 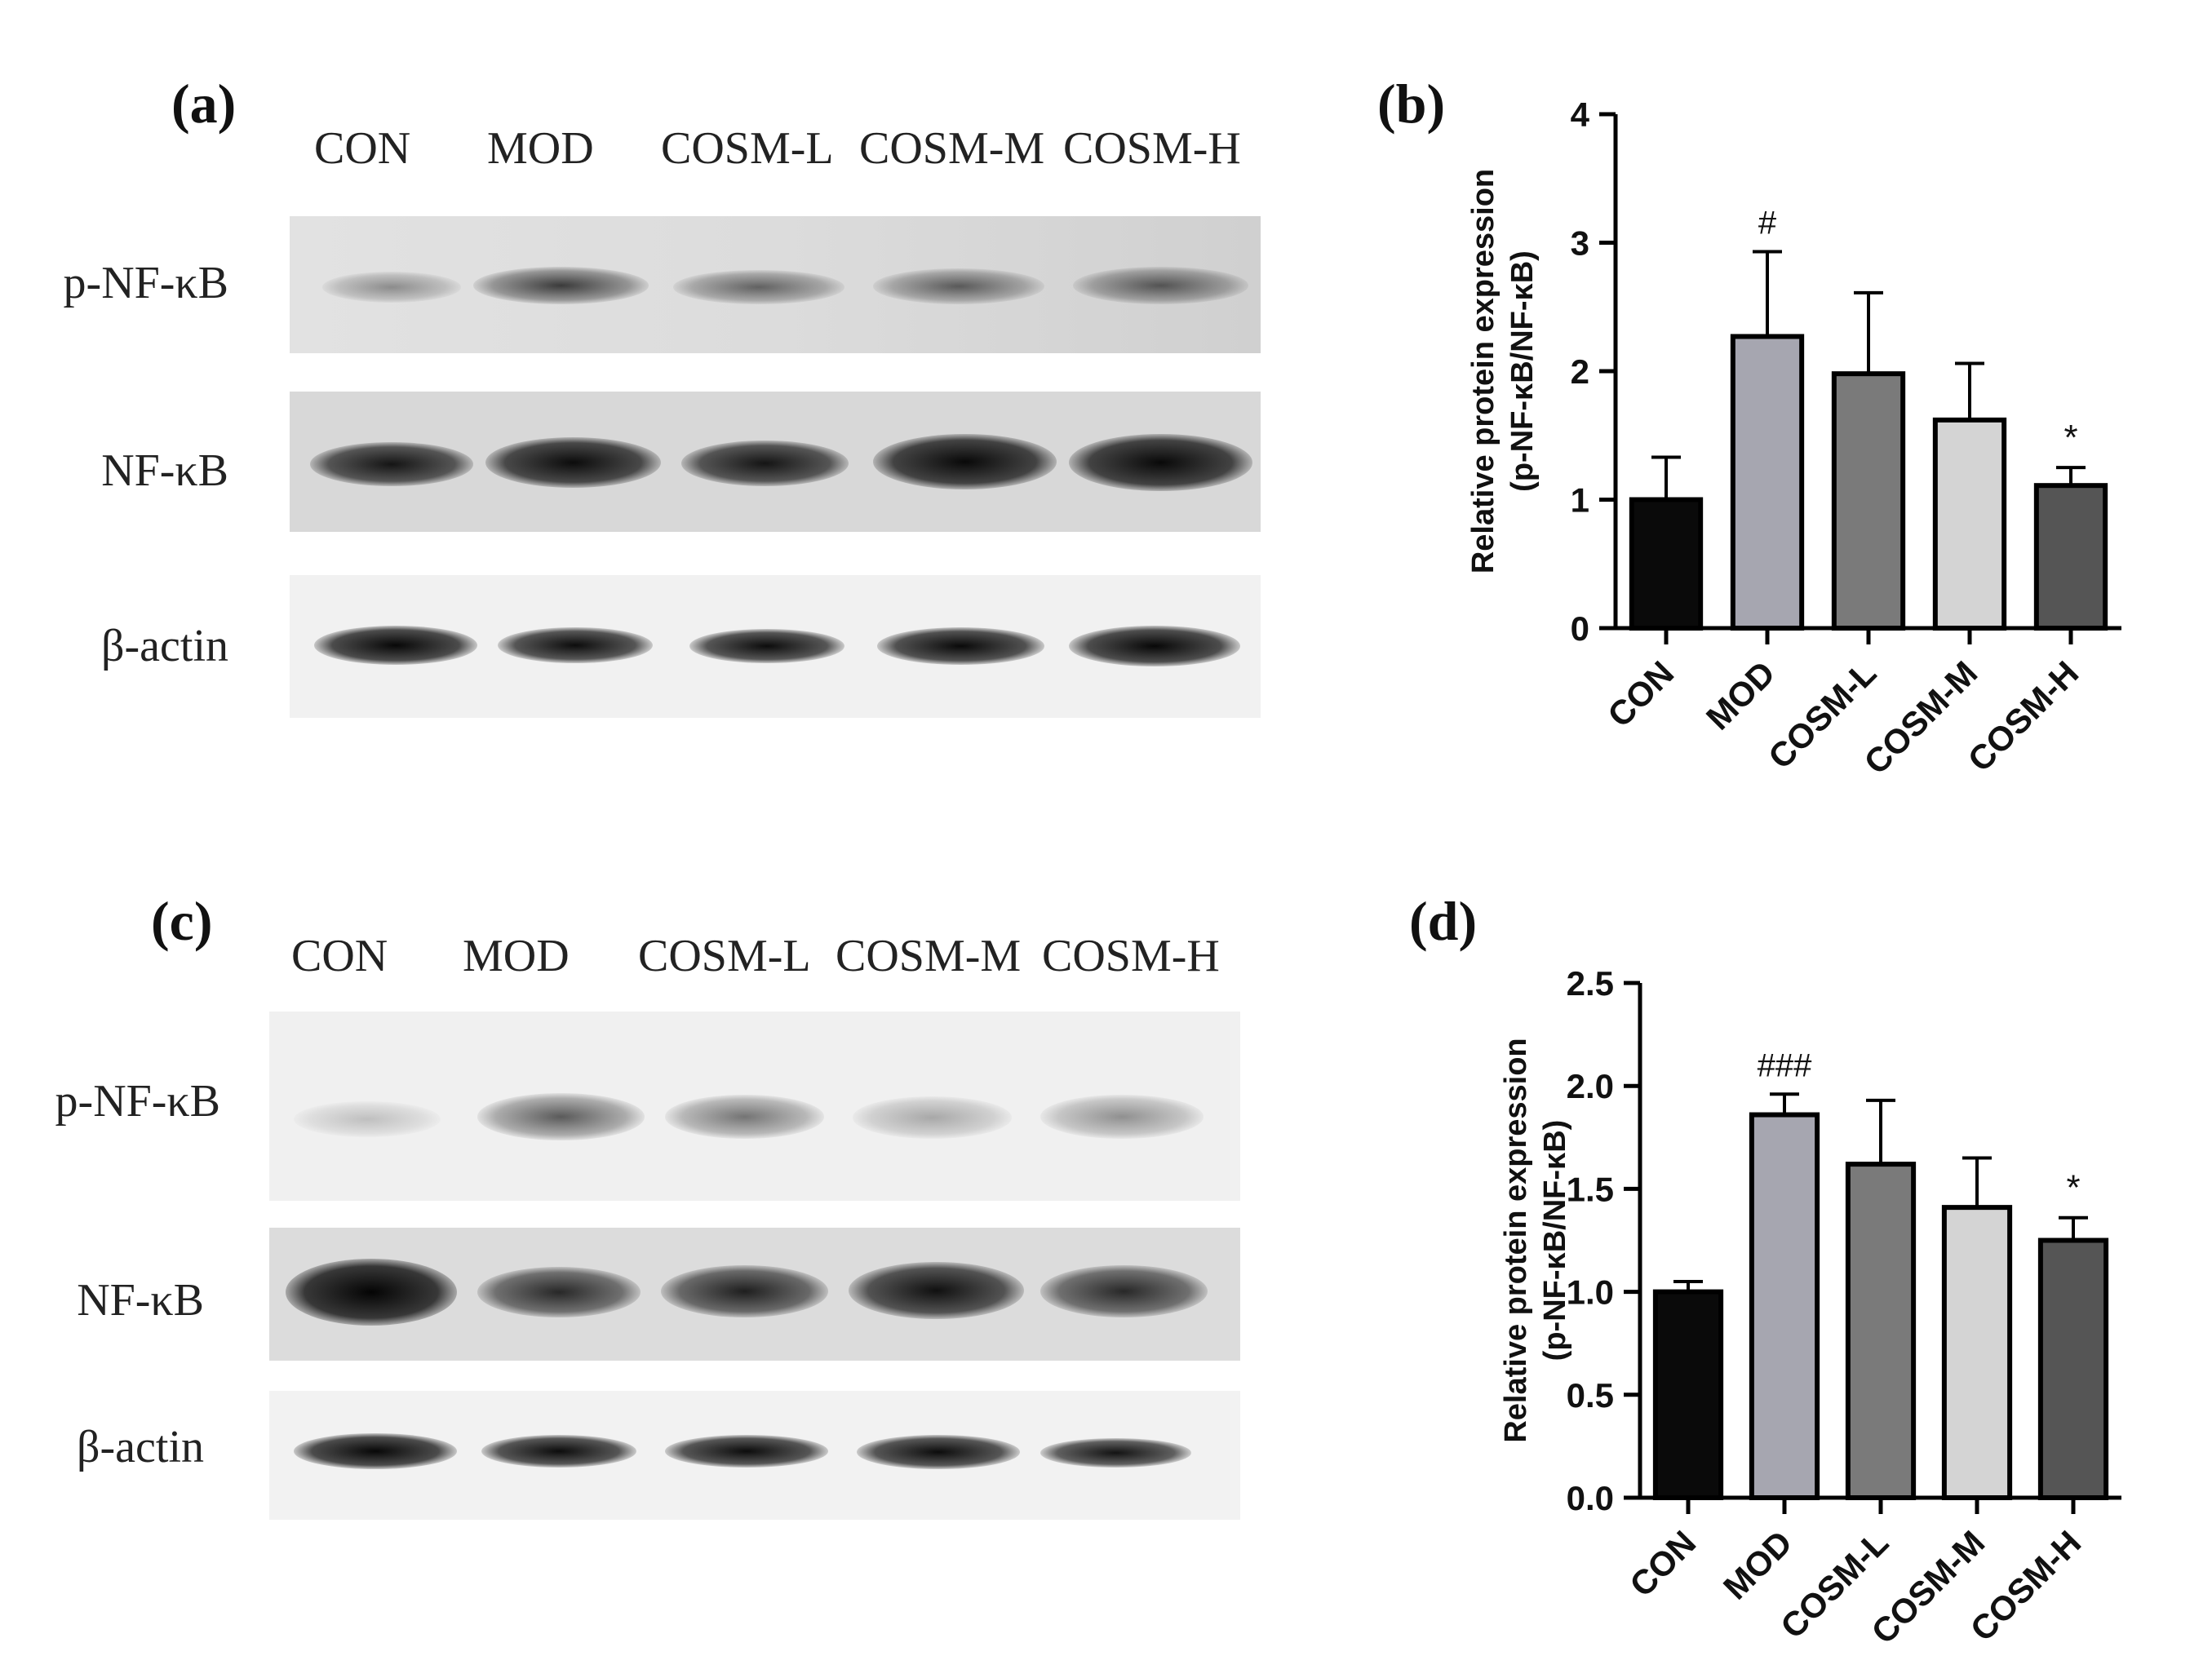 What do you see at coordinates (1580, 114) in the screenshot?
I see `y-tick-label: 4` at bounding box center [1580, 114].